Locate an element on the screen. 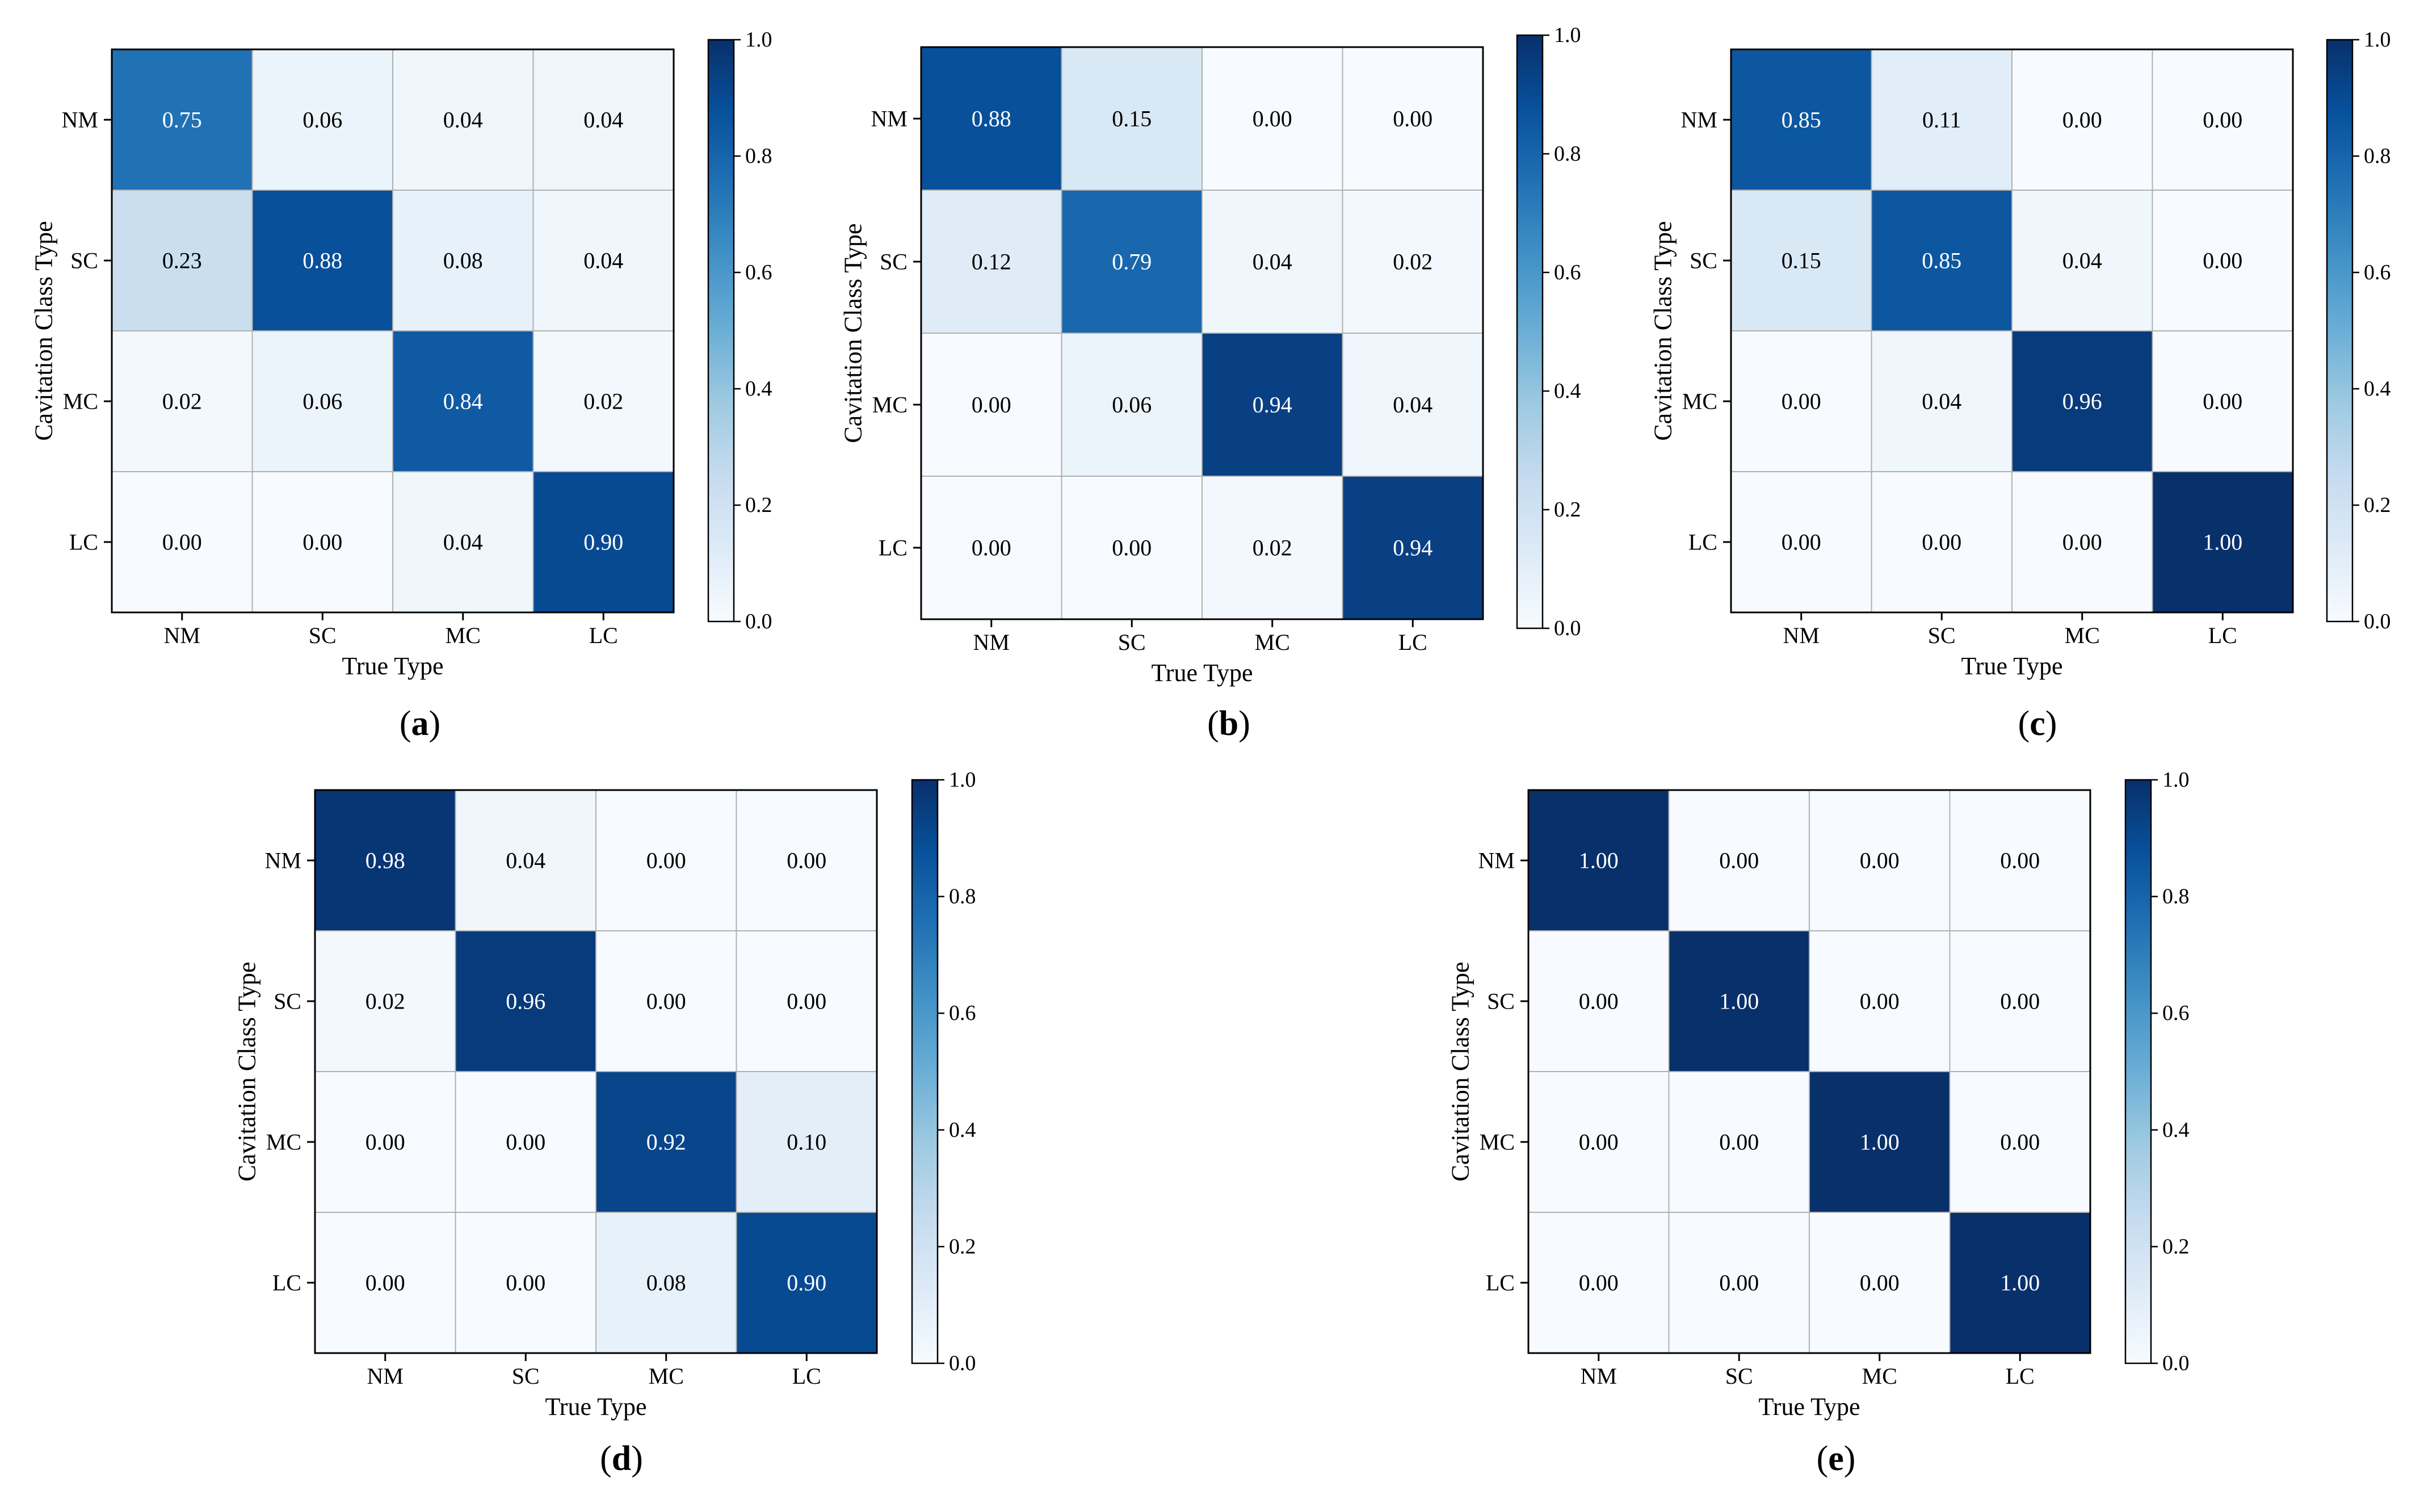  colorbar-tick-label: 0.8 is located at coordinates (2176, 897).